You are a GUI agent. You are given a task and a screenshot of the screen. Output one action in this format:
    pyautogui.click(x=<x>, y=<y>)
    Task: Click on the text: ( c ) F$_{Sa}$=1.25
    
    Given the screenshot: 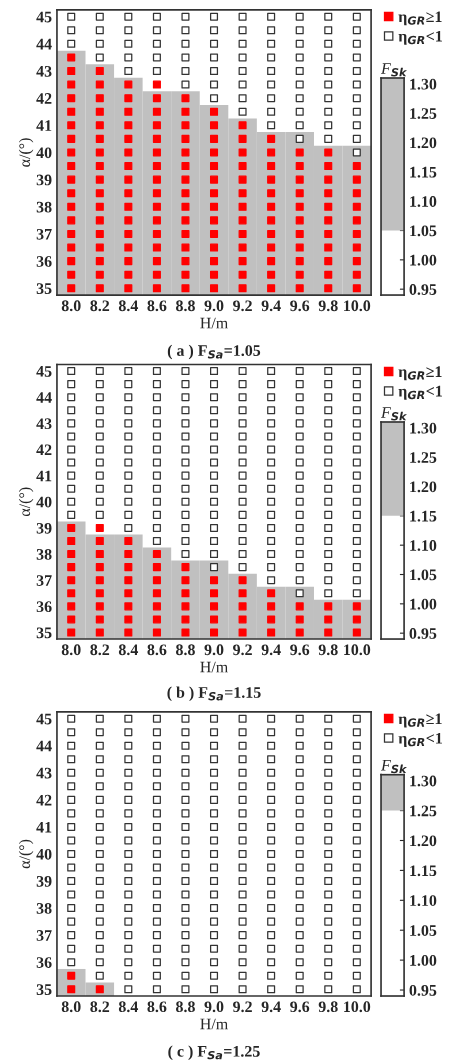 What is the action you would take?
    pyautogui.click(x=214, y=1052)
    